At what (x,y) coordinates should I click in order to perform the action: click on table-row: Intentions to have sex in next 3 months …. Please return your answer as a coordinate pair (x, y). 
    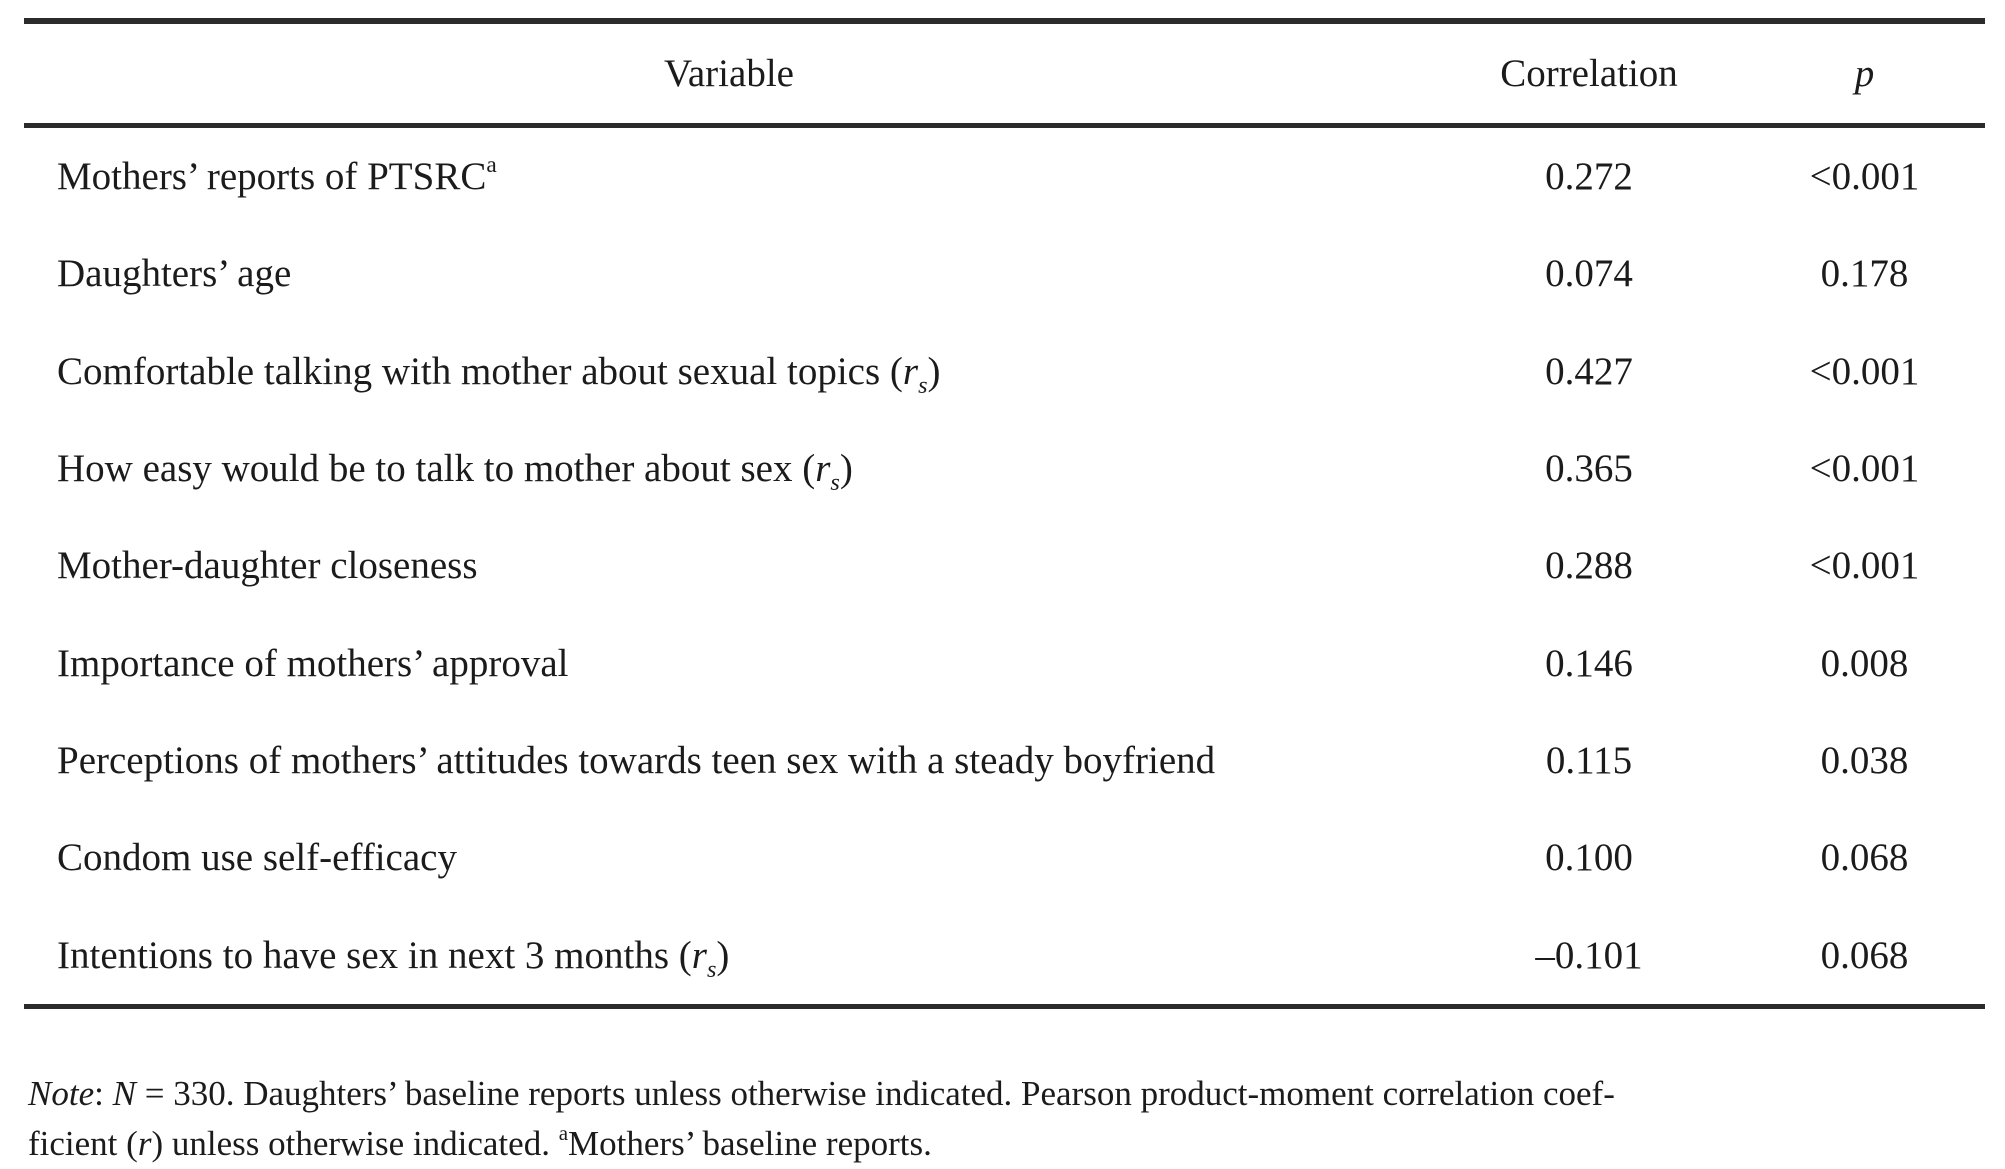
    Looking at the image, I should click on (1004, 954).